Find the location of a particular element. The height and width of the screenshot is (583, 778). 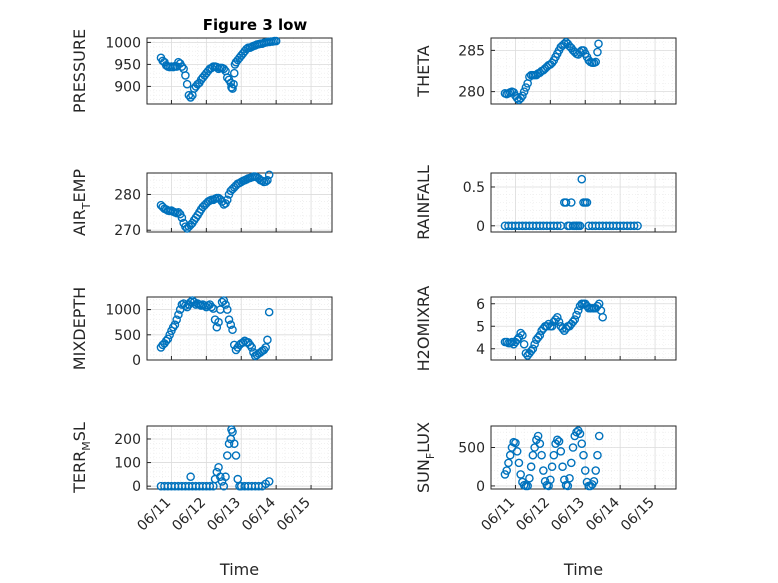

x-tick-label: 06/14 is located at coordinates (259, 514).